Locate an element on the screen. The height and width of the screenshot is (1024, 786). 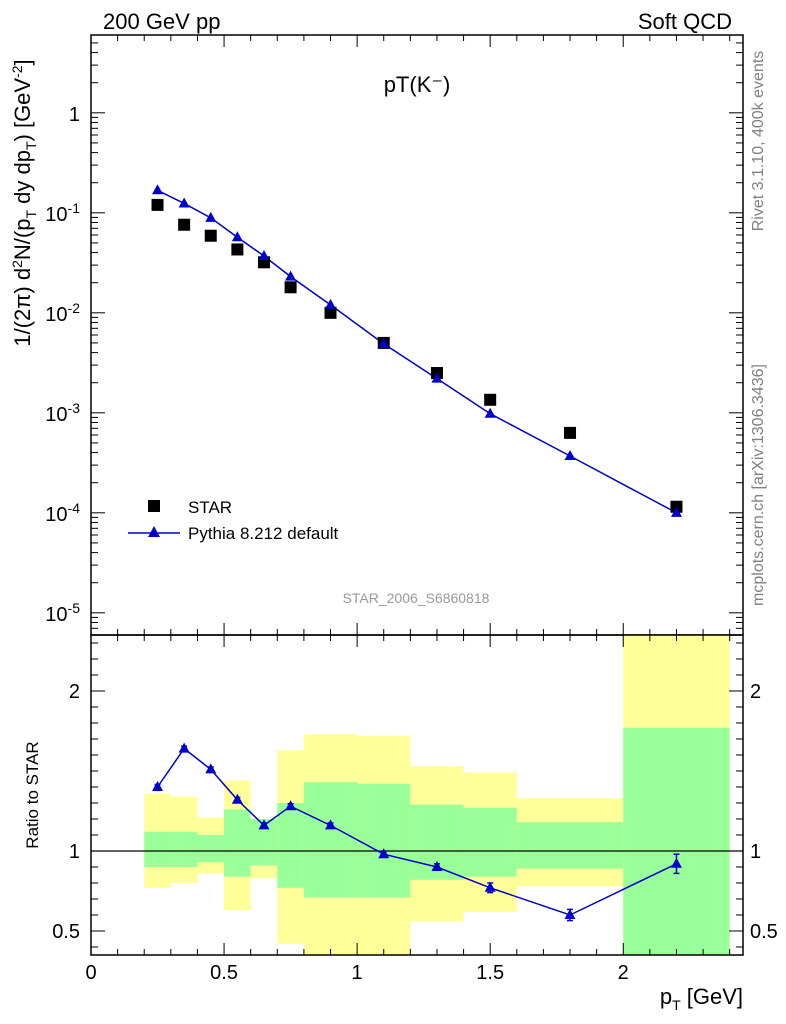
ratio-line is located at coordinates (416, 831).